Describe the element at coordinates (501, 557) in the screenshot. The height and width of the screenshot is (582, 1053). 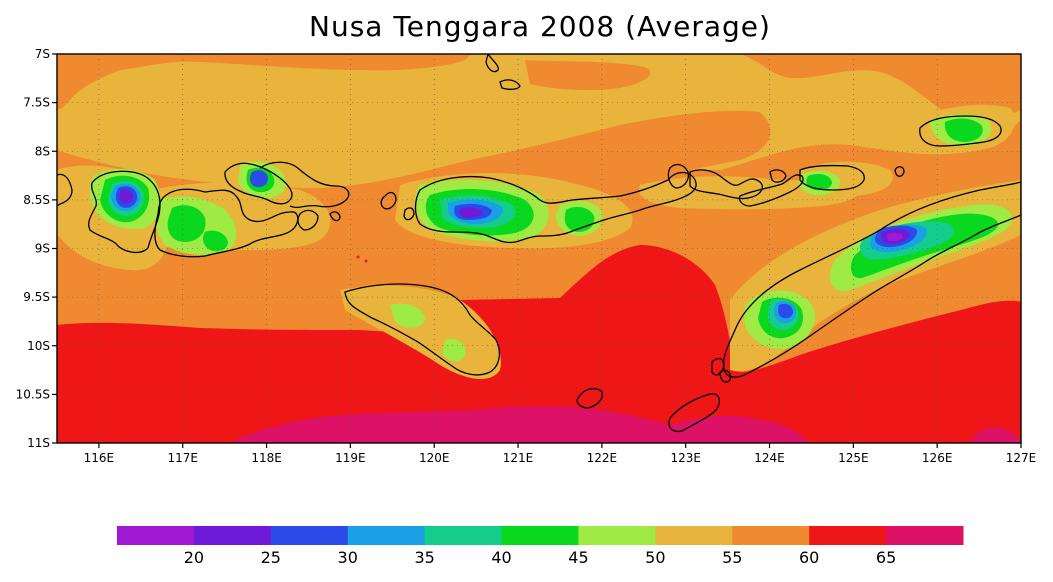
I see `colorbar-label: 40` at that location.